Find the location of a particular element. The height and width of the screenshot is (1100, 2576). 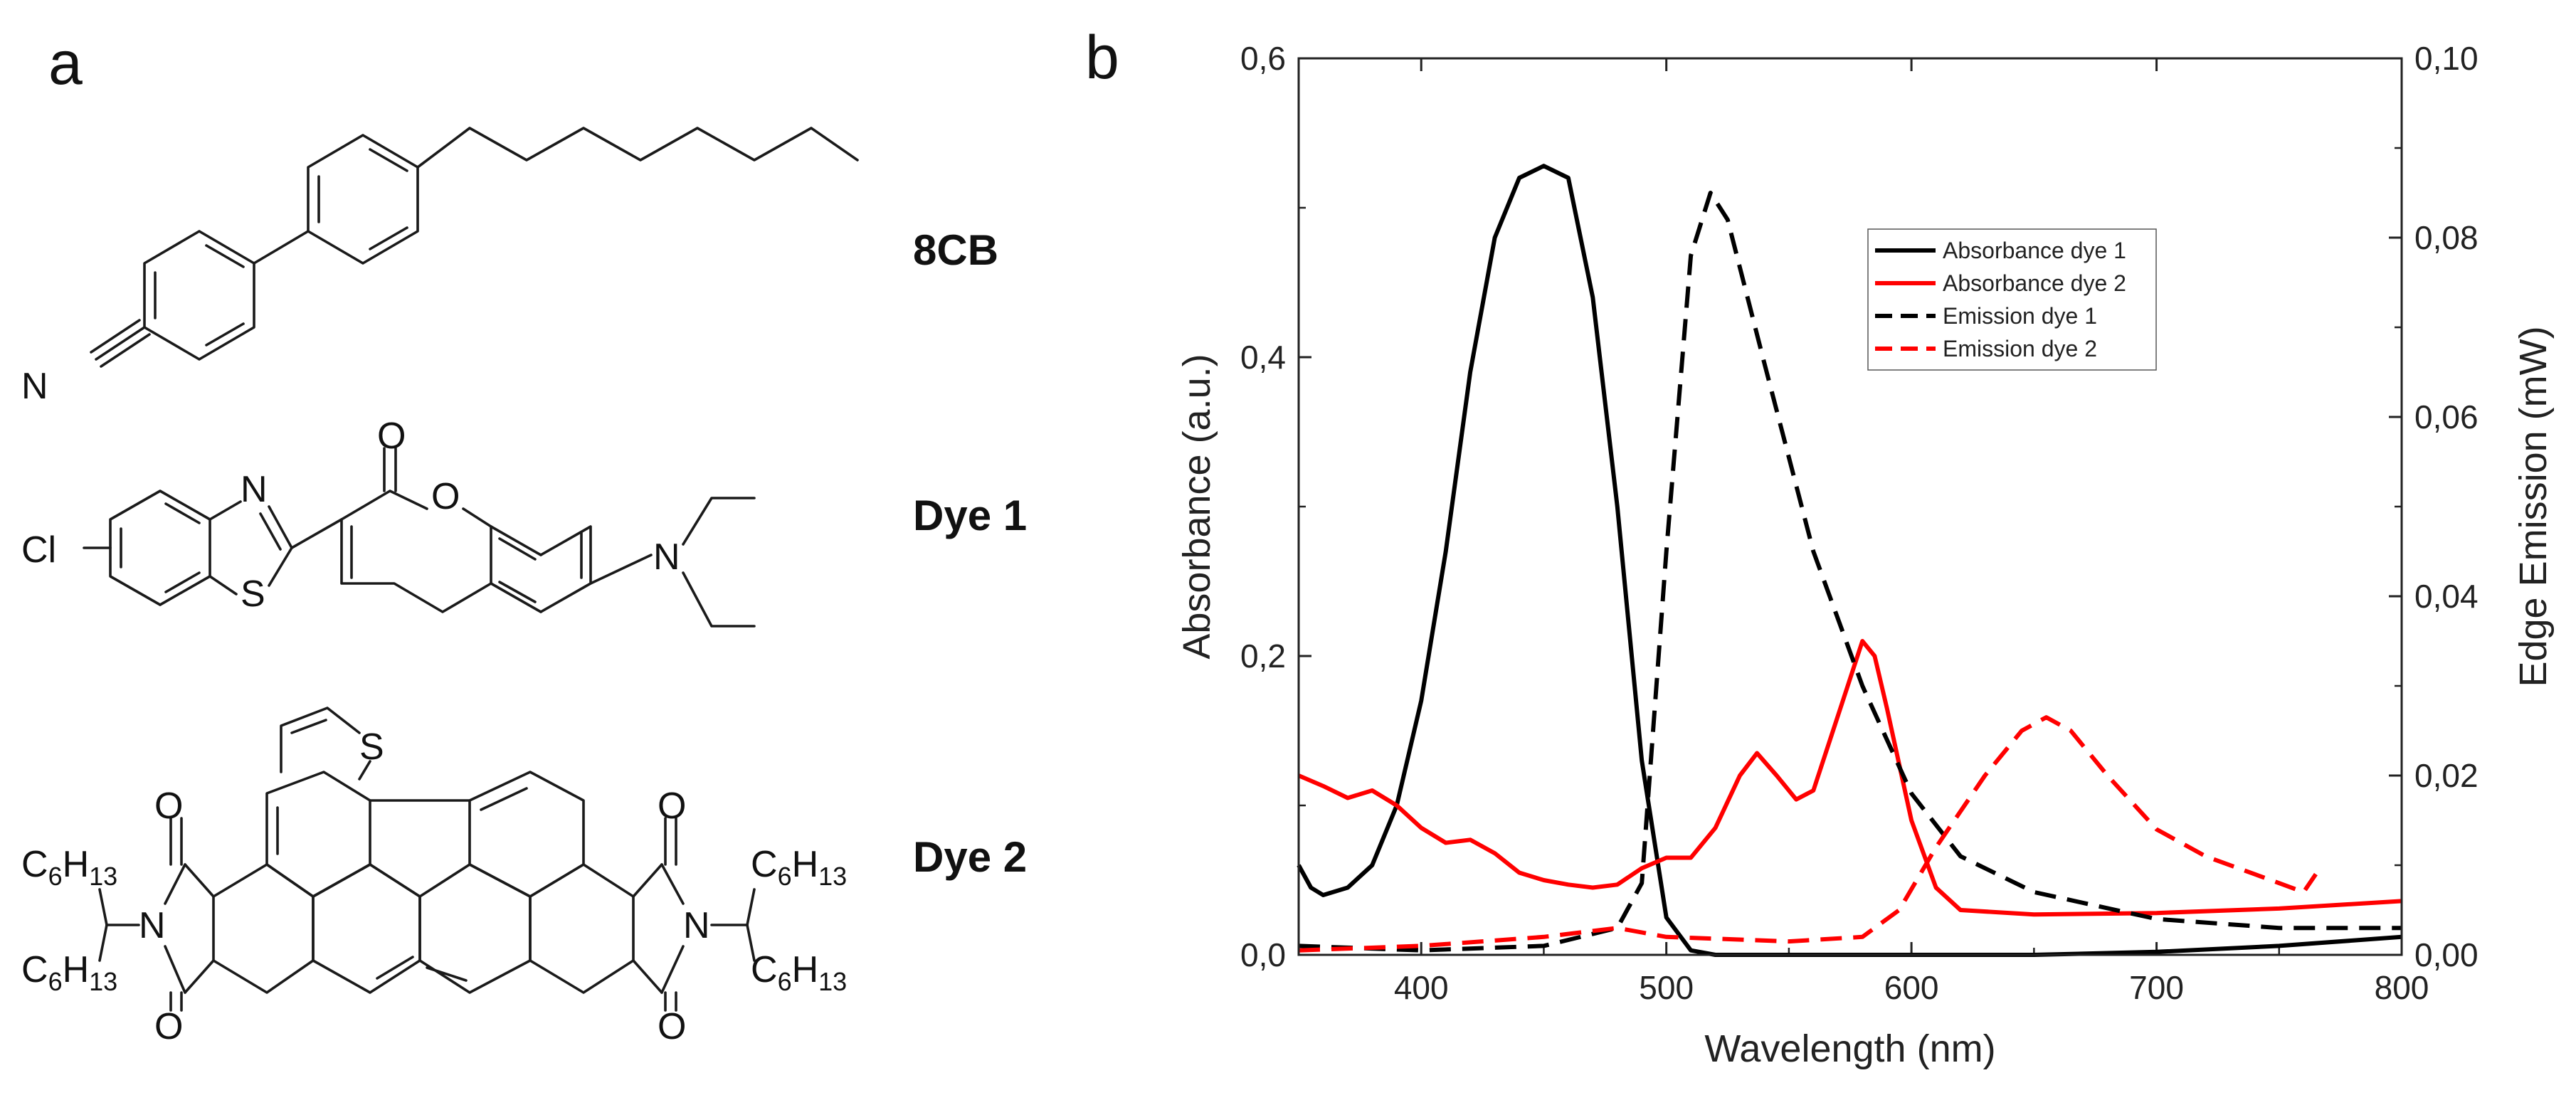

atom-O-ring: O is located at coordinates (445, 497).